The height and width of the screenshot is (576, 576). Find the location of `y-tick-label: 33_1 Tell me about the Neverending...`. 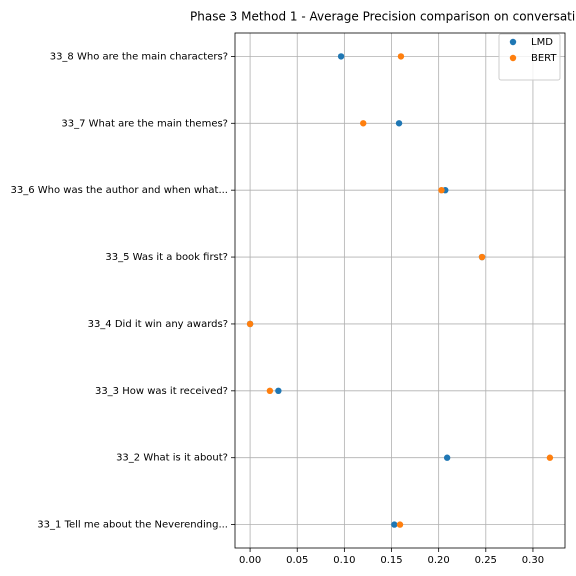

y-tick-label: 33_1 Tell me about the Neverending... is located at coordinates (132, 525).